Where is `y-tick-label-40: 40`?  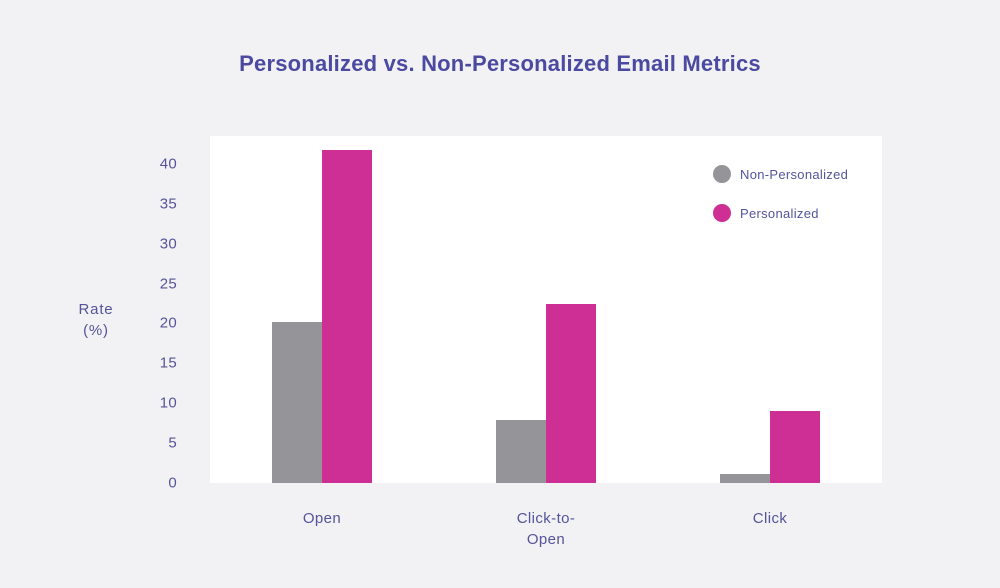 y-tick-label-40: 40 is located at coordinates (168, 164).